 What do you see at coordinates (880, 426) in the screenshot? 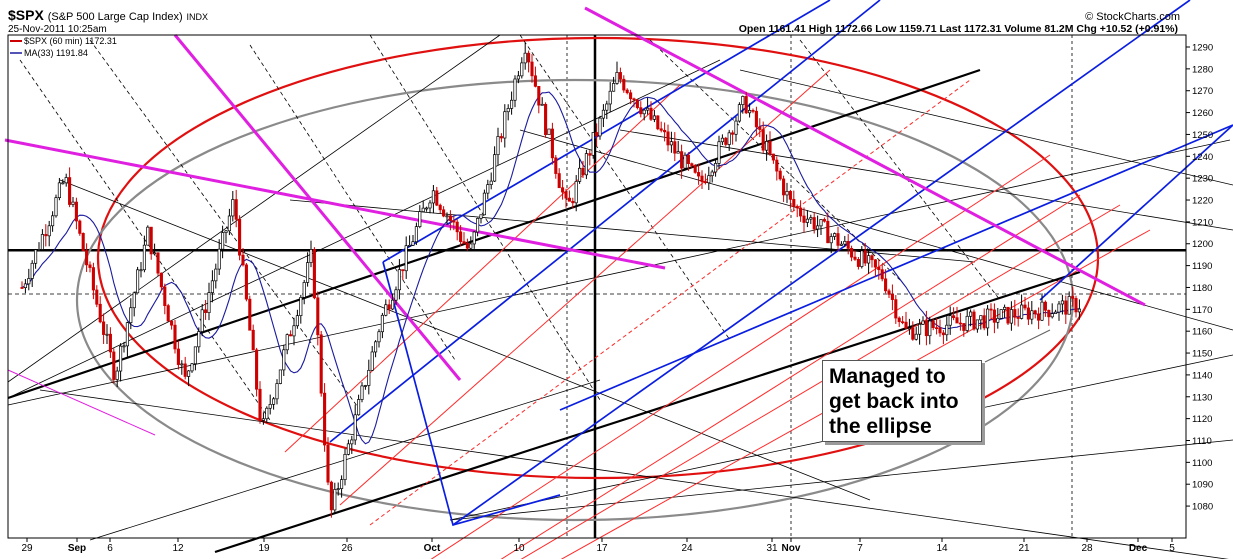
I see `annotation-line-3: the ellipse` at bounding box center [880, 426].